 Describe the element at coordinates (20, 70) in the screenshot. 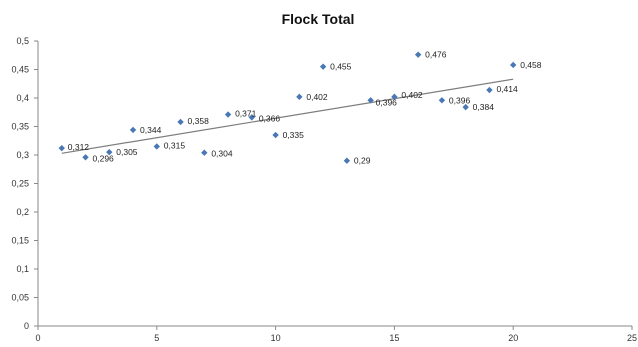

I see `y-tick-label: 0,45` at that location.